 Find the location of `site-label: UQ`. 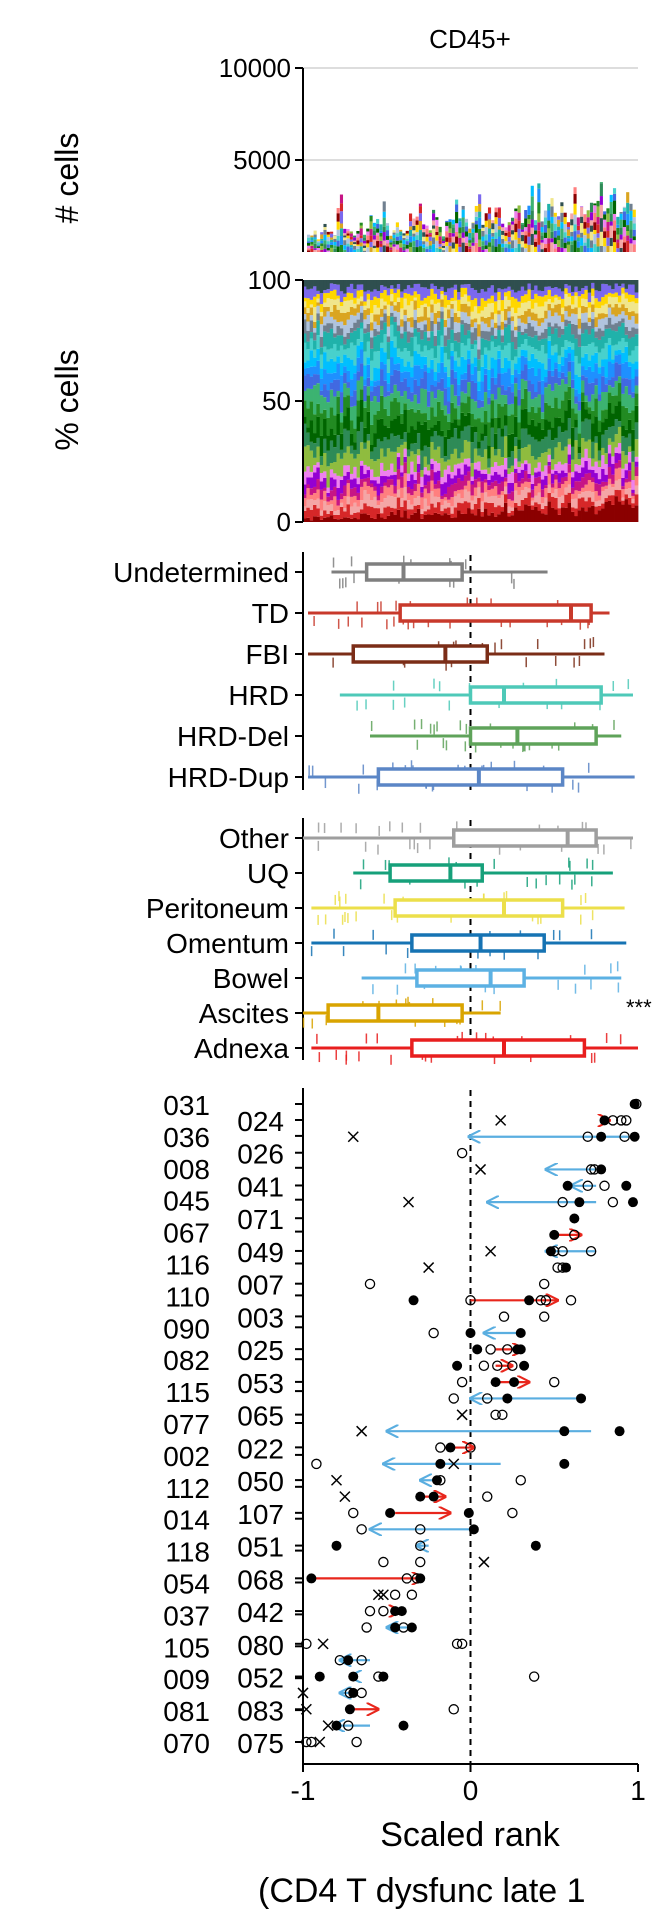

site-label: UQ is located at coordinates (268, 873).